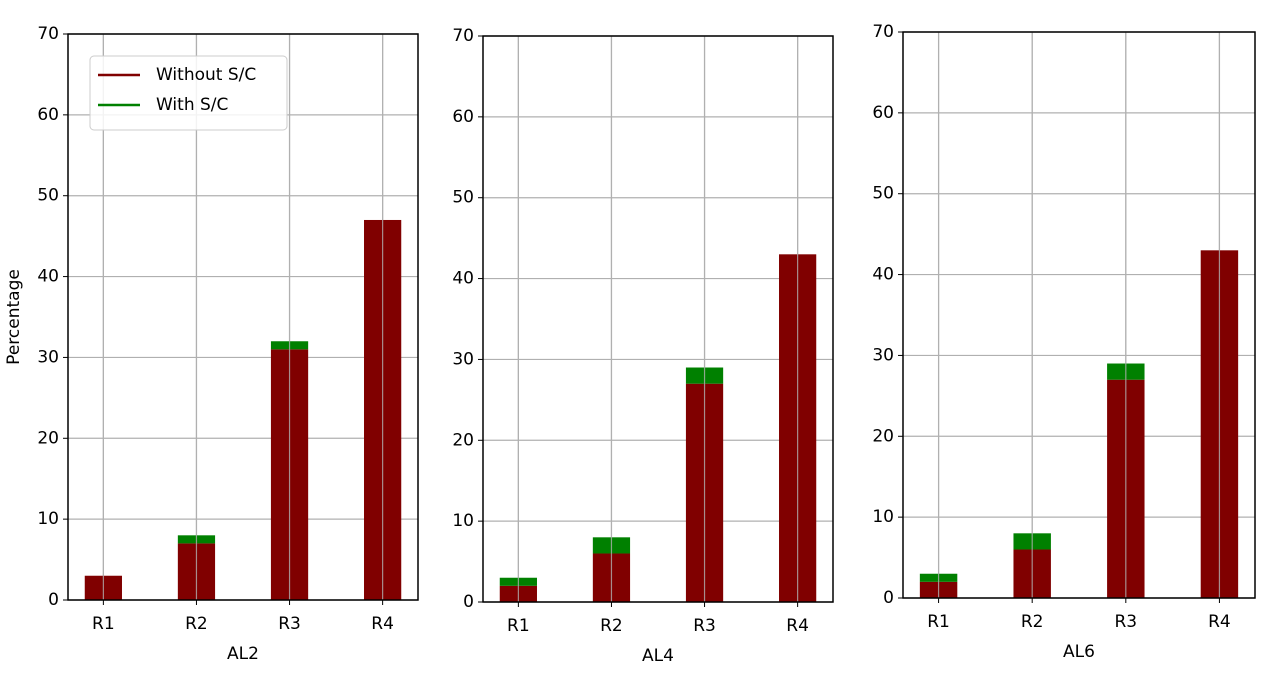  What do you see at coordinates (243, 654) in the screenshot?
I see `x-axis-label: AL2` at bounding box center [243, 654].